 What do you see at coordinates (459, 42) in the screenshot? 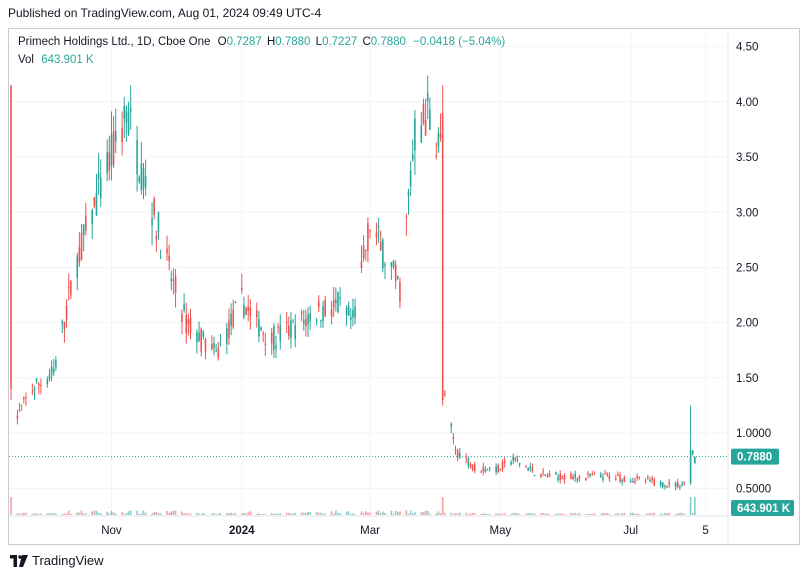
I see `change-value: −0.0418 (−5.04%)` at bounding box center [459, 42].